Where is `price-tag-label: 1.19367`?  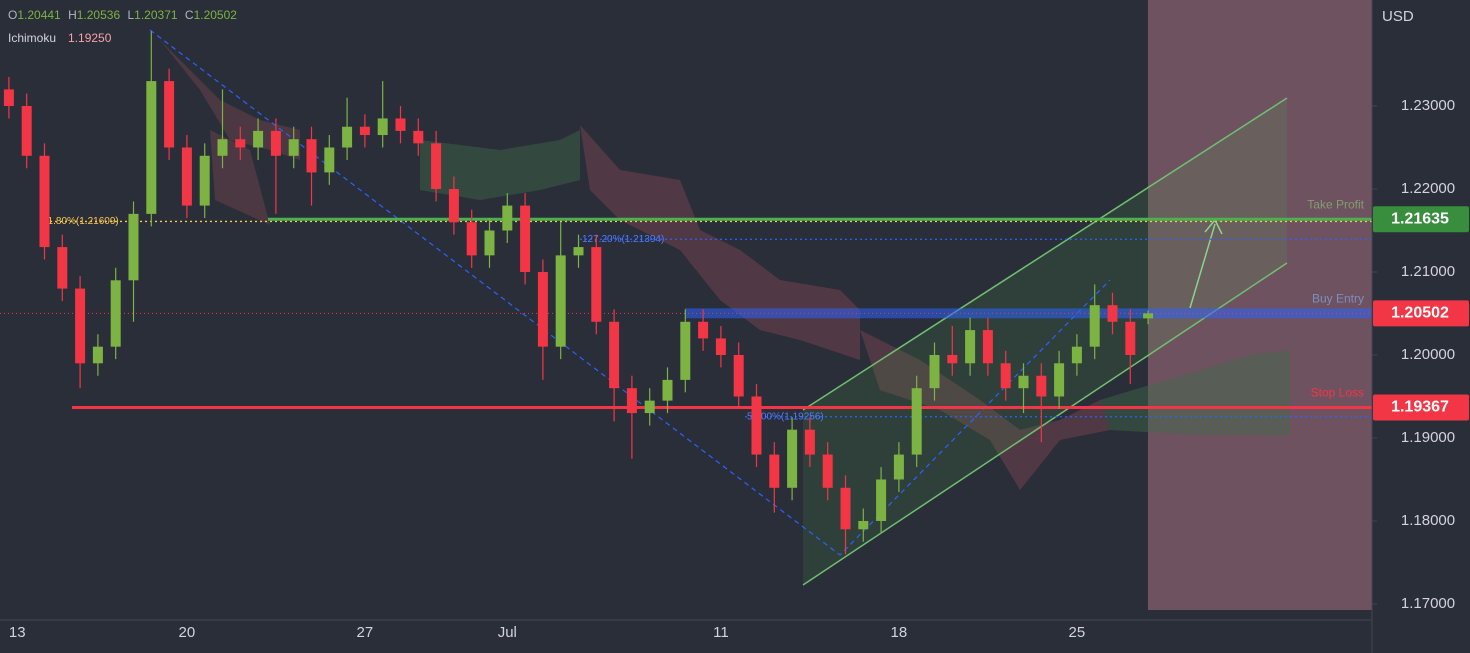 price-tag-label: 1.19367 is located at coordinates (1420, 407).